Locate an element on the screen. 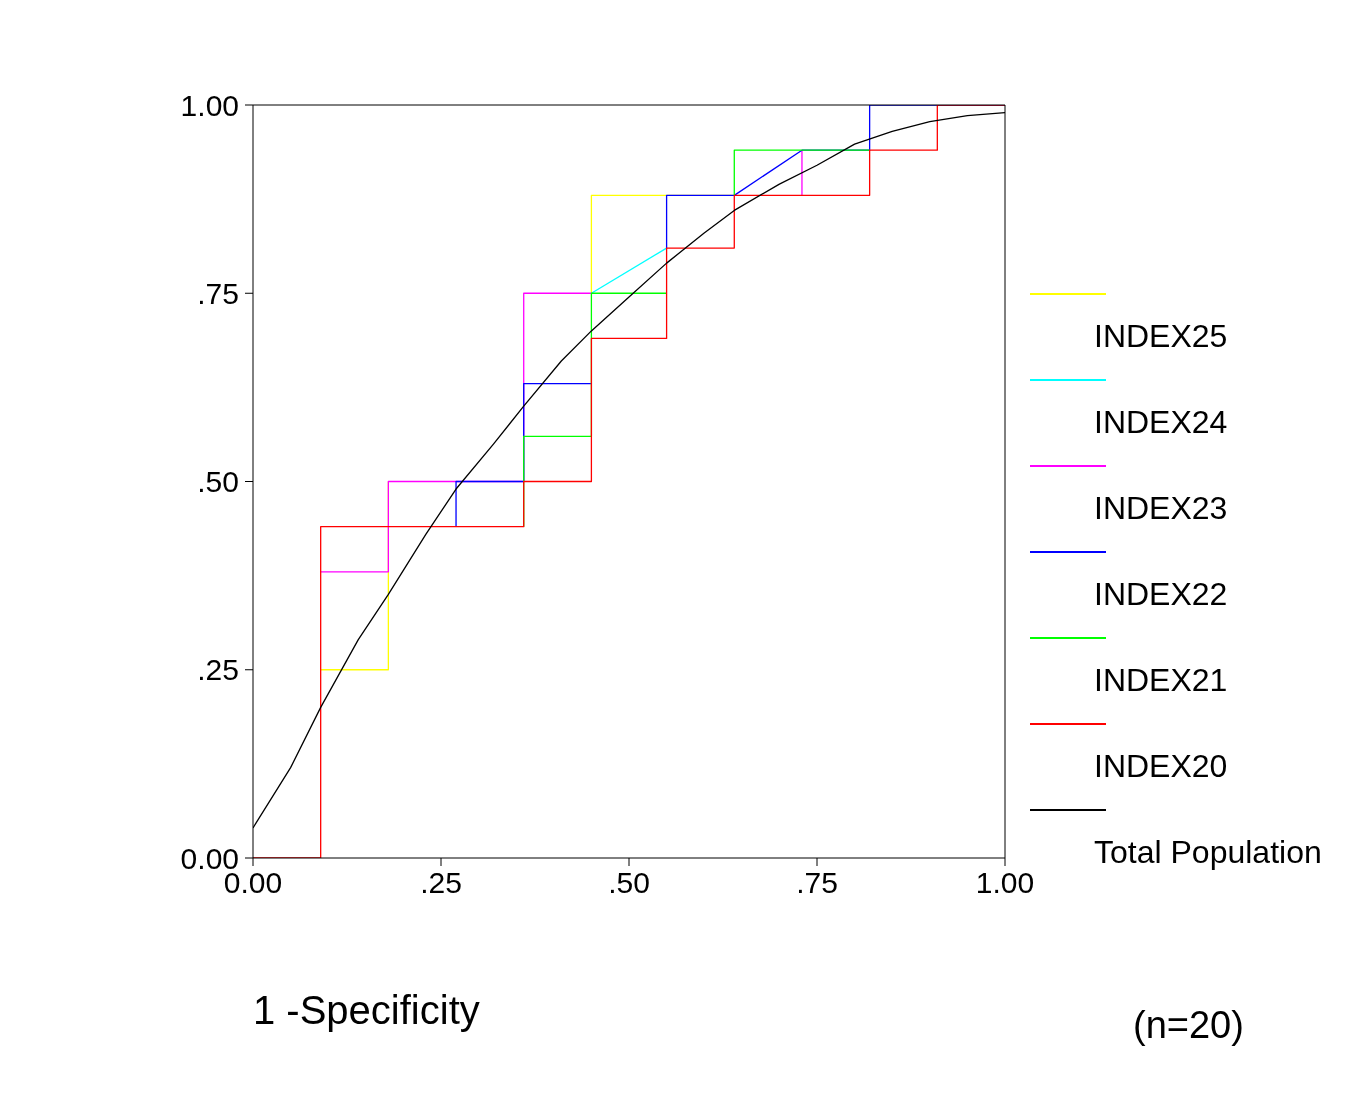 The height and width of the screenshot is (1096, 1355). legend-label: Total Population is located at coordinates (1208, 852).